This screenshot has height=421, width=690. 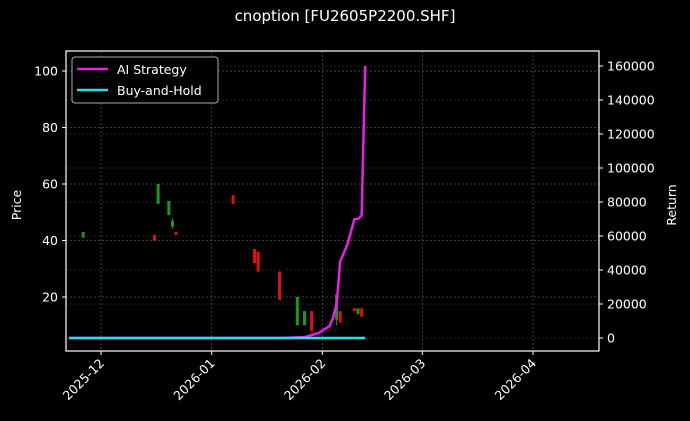 What do you see at coordinates (50, 297) in the screenshot?
I see `svg-text: 20` at bounding box center [50, 297].